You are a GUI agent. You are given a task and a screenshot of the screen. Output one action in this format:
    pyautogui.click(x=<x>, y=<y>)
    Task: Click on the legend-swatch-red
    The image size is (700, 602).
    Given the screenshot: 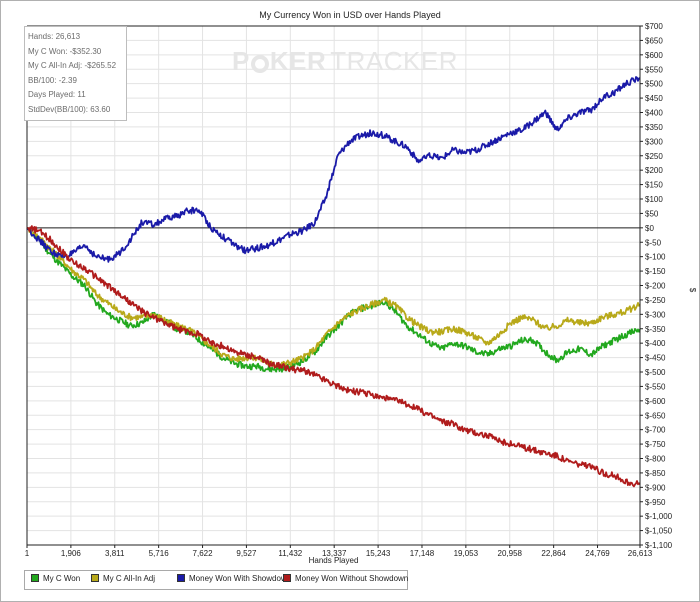 What is the action you would take?
    pyautogui.click(x=287, y=578)
    